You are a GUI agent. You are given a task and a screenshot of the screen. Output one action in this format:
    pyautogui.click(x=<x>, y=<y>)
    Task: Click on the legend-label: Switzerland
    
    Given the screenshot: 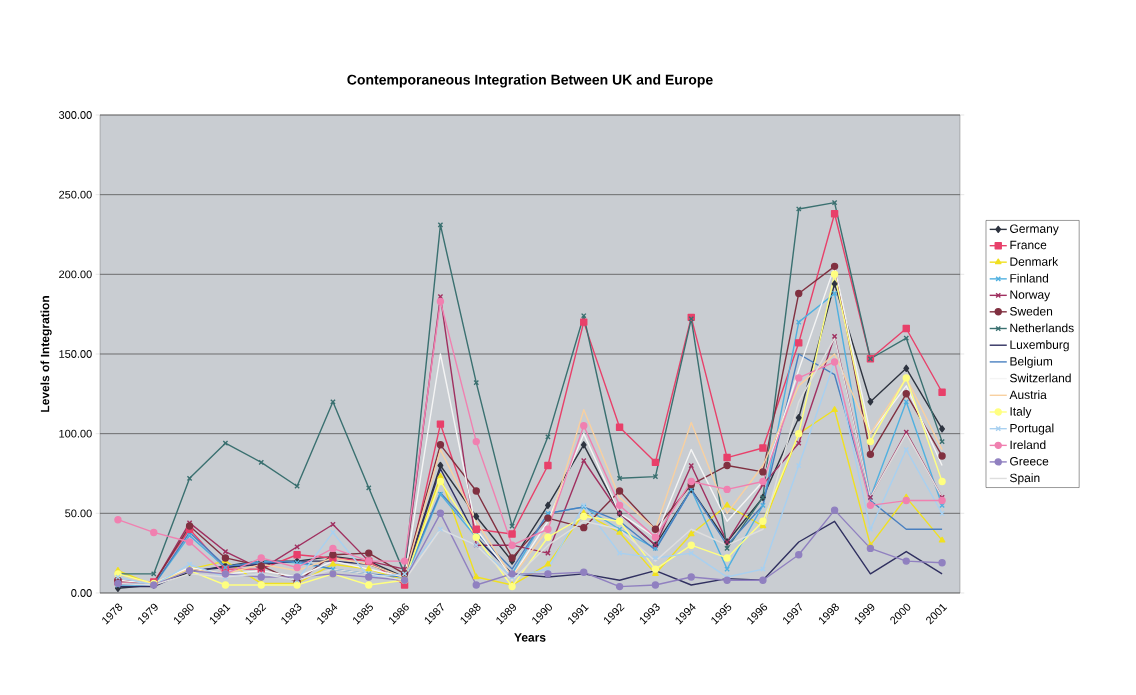 What is the action you would take?
    pyautogui.click(x=1040, y=378)
    